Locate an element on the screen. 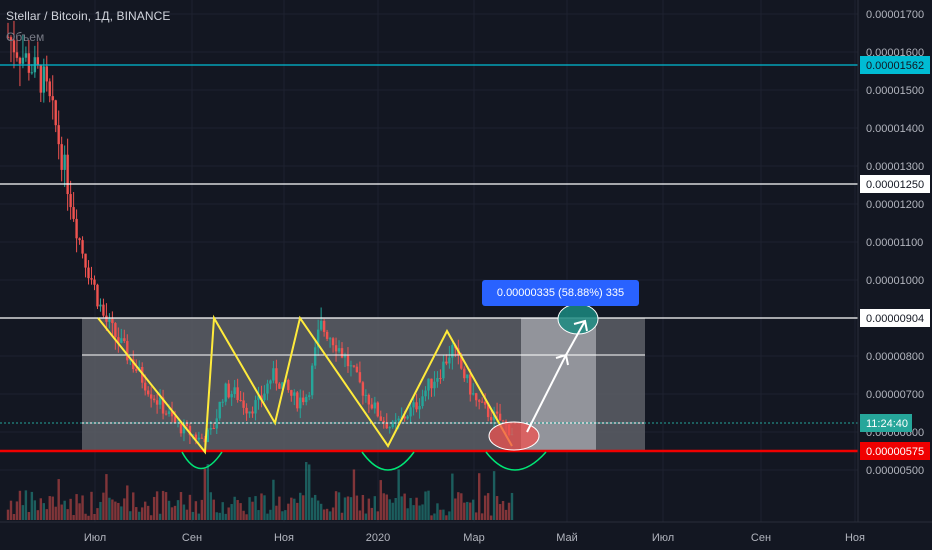 The height and width of the screenshot is (550, 932). level-label-1562: 0.00001562 is located at coordinates (895, 66).